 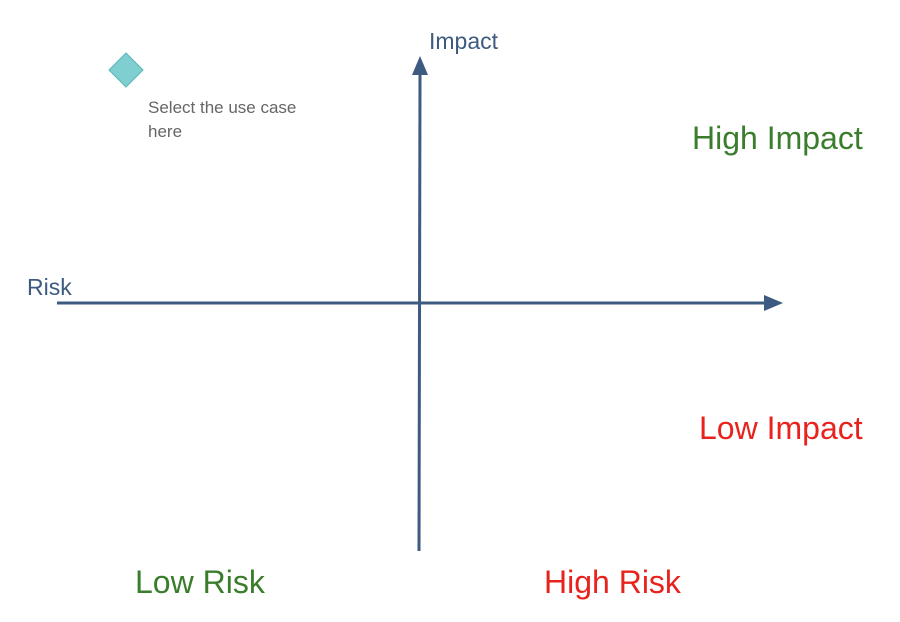 I want to click on x-axis-label: Risk, so click(x=49, y=287).